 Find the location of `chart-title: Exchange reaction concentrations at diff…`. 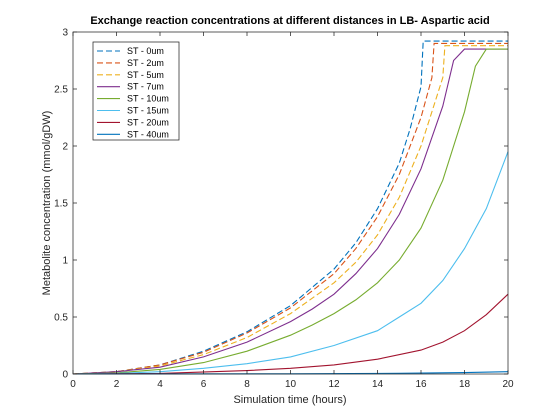

chart-title: Exchange reaction concentrations at diff… is located at coordinates (289, 21).